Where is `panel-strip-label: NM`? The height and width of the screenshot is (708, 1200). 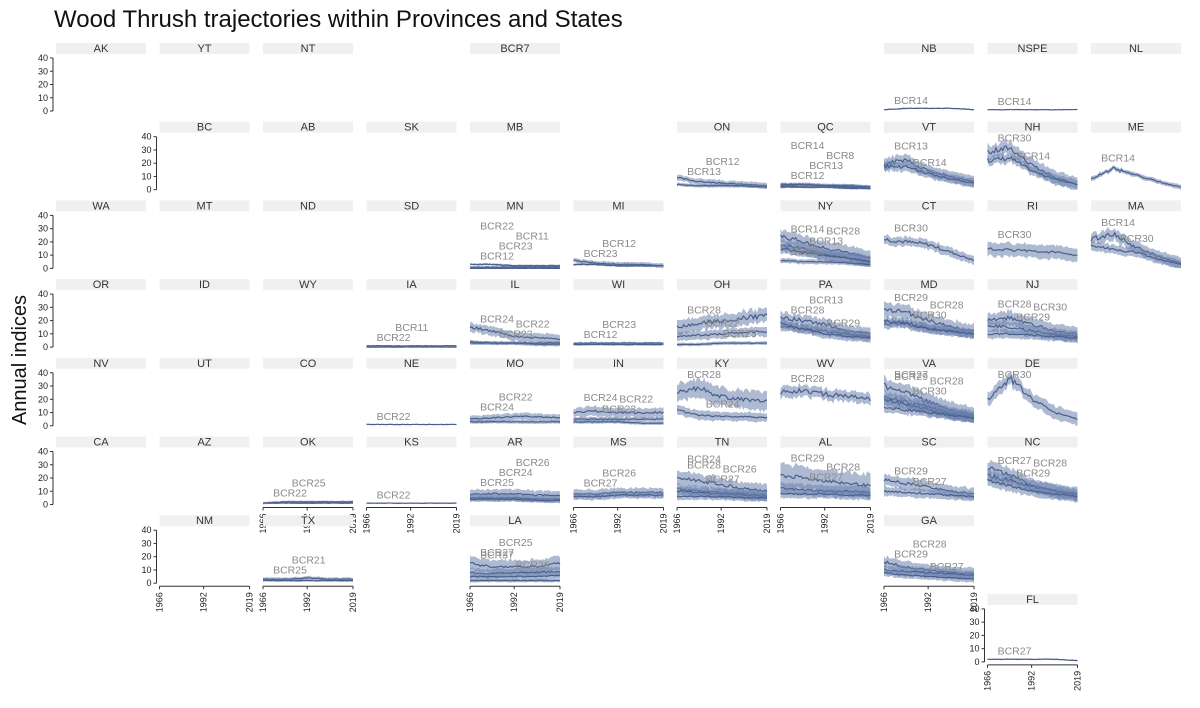 panel-strip-label: NM is located at coordinates (204, 521).